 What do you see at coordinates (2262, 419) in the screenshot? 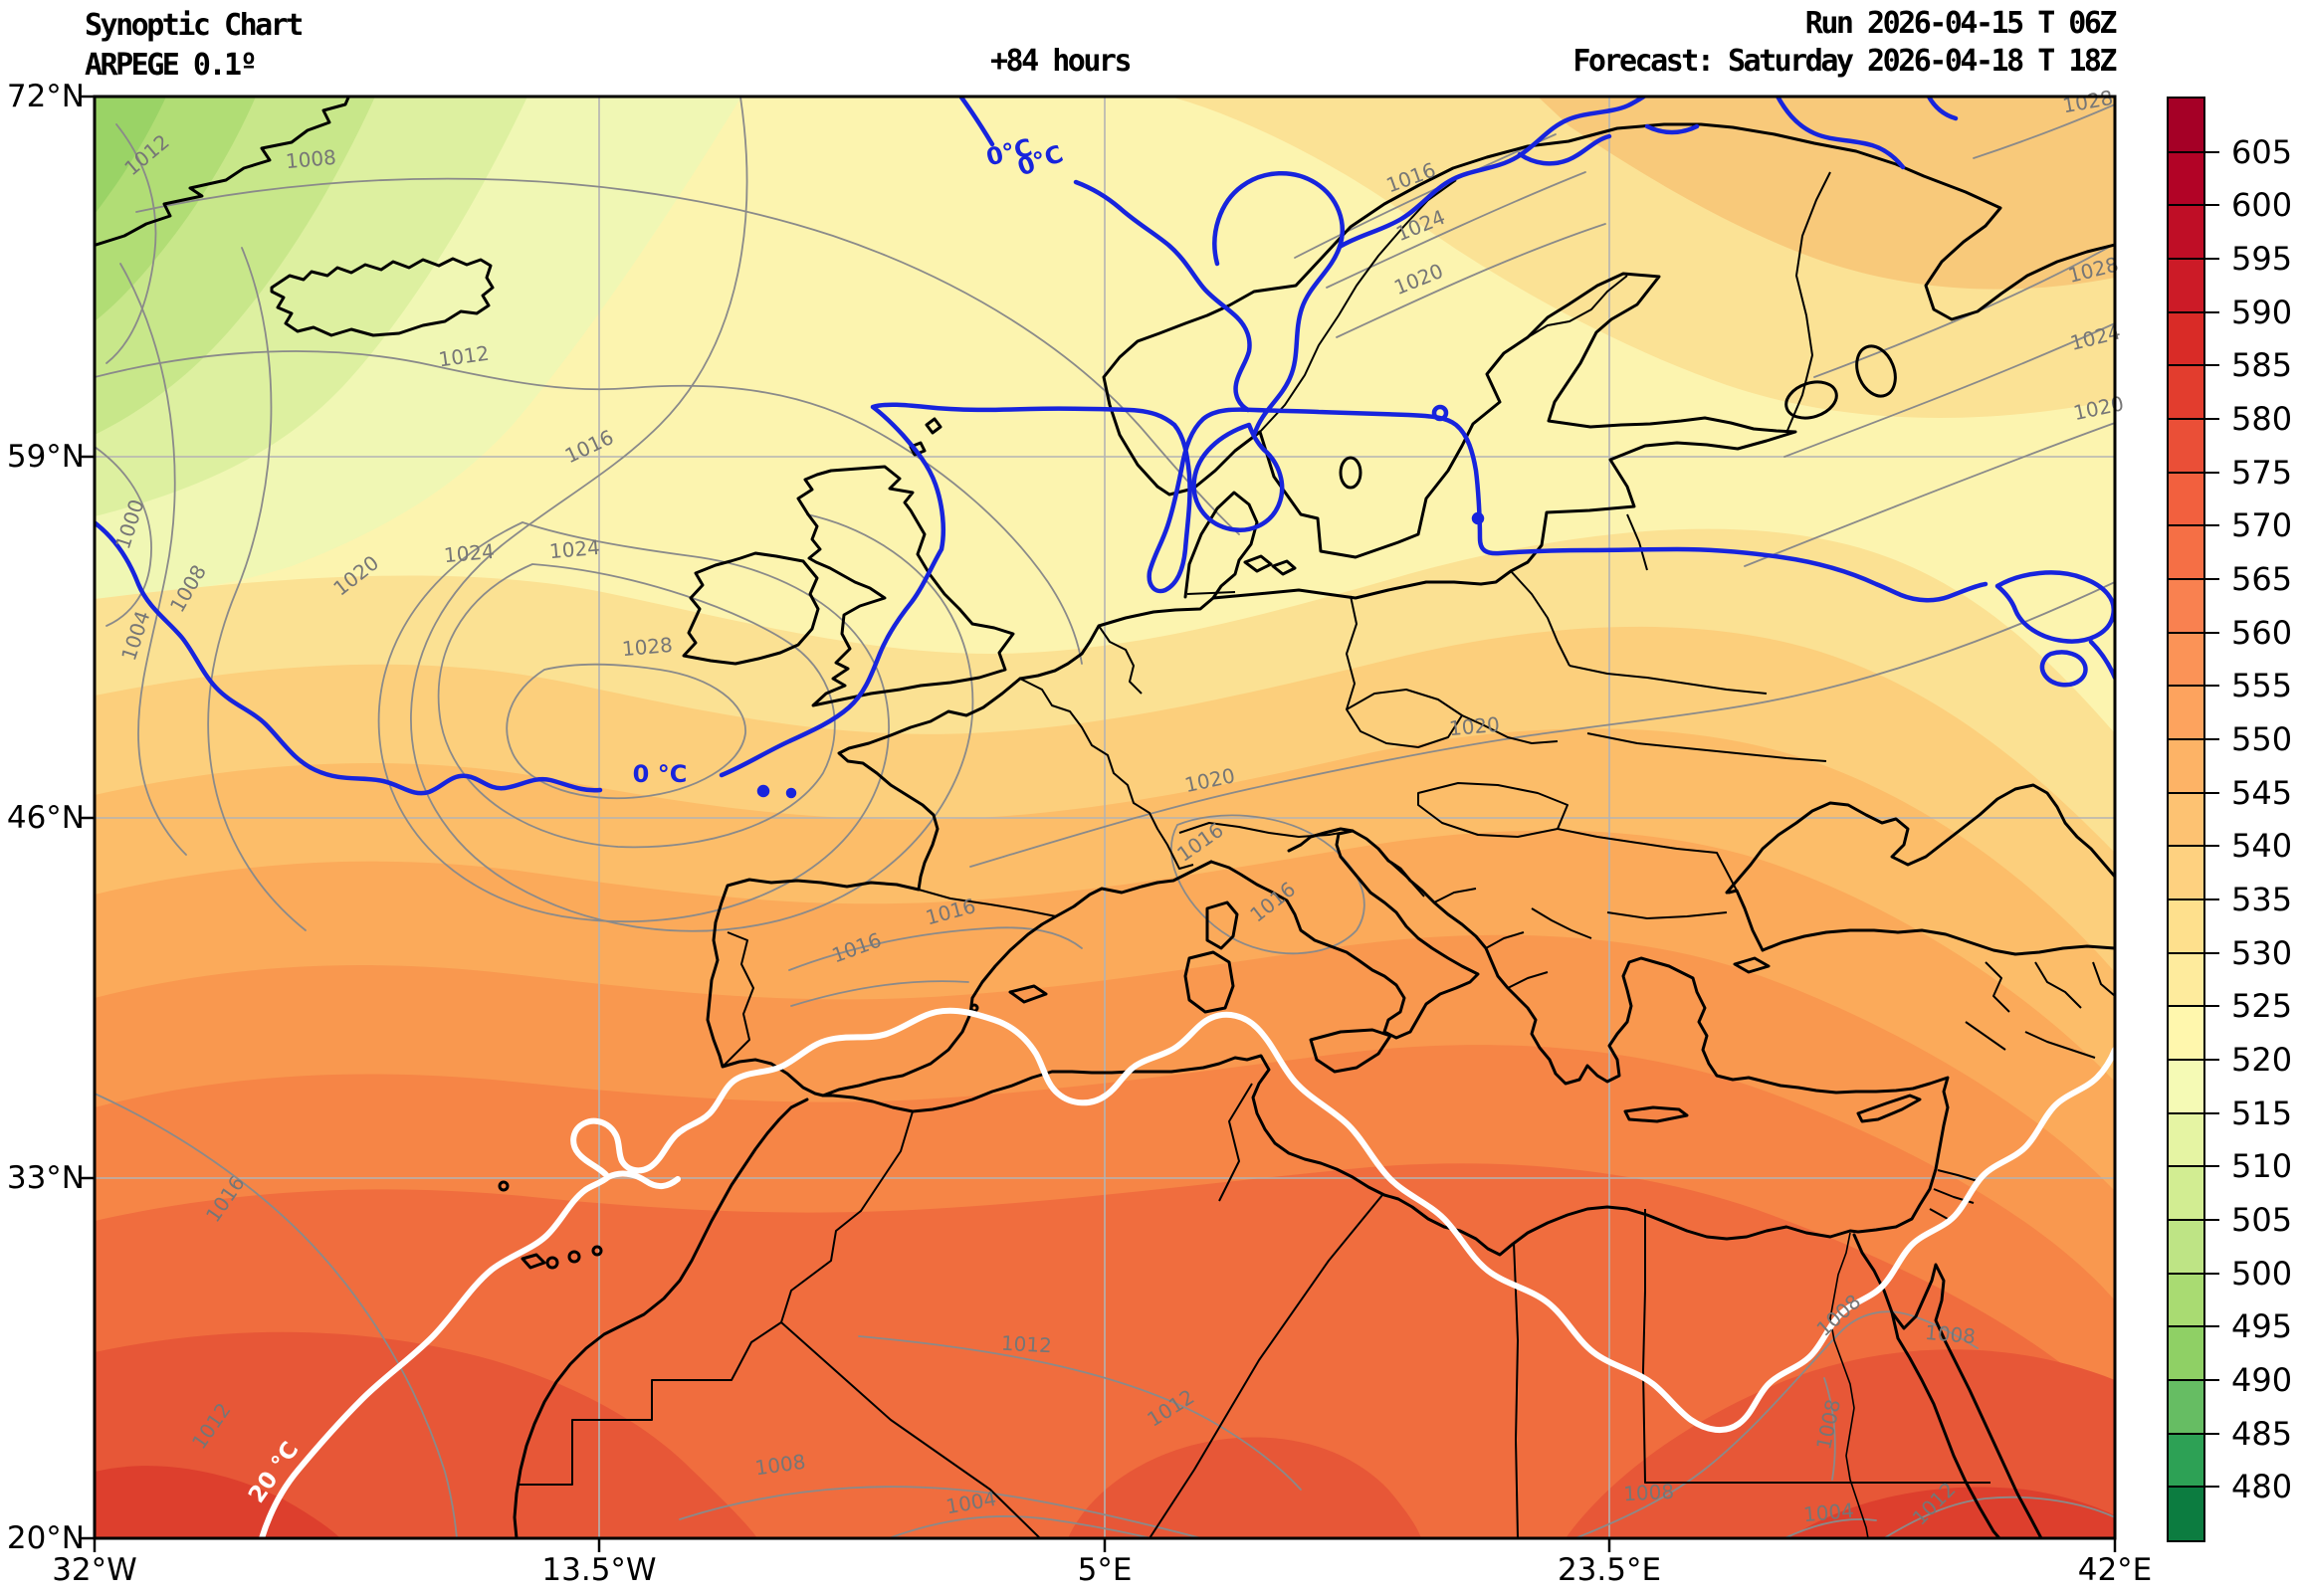
I see `colorbar-tick-label: 580` at bounding box center [2262, 419].